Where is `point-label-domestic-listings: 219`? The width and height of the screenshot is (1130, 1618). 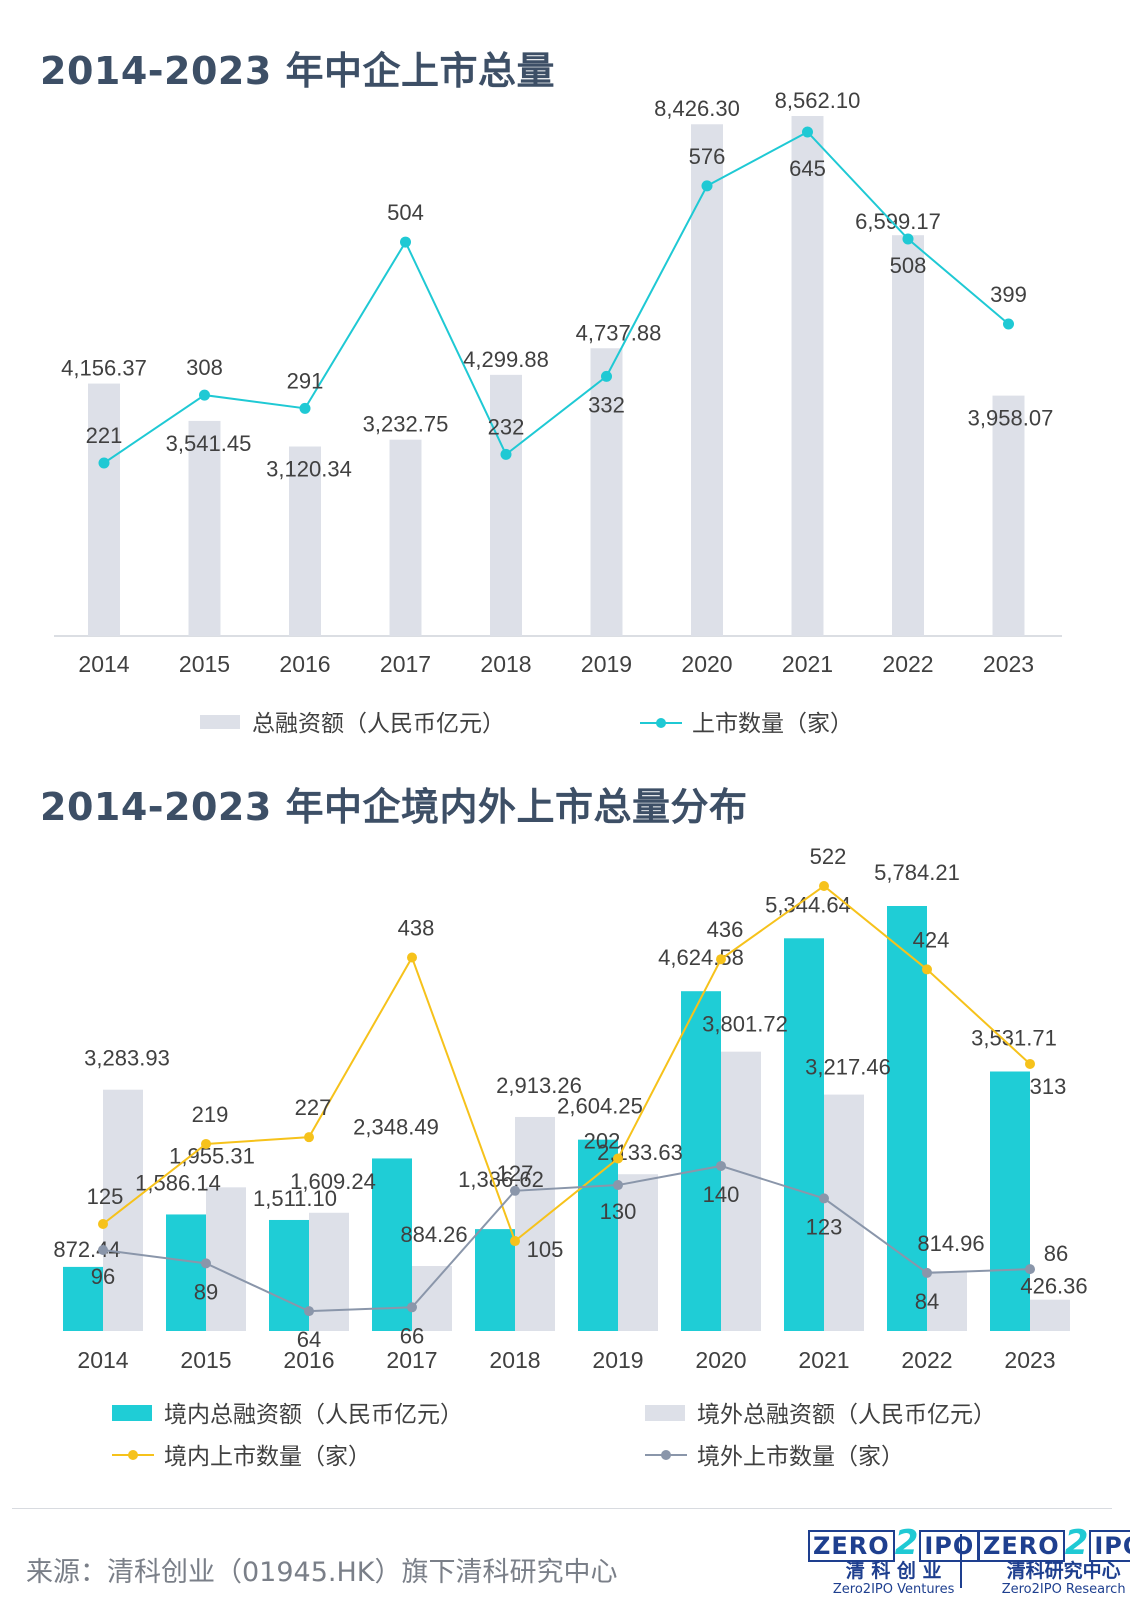
point-label-domestic-listings: 219 is located at coordinates (210, 1114).